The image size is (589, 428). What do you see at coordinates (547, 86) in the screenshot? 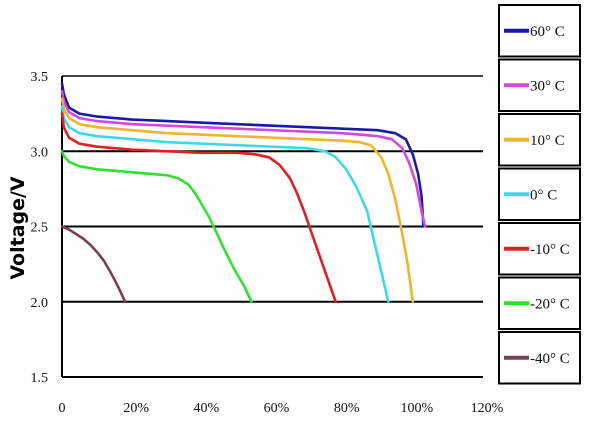
I see `legend-label: 30° C` at bounding box center [547, 86].